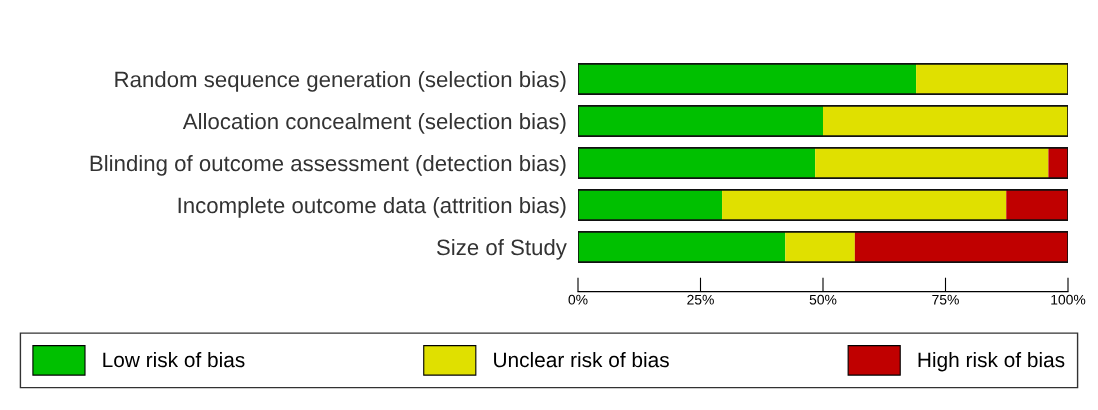  Describe the element at coordinates (945, 299) in the screenshot. I see `x-tick-label: 75%` at that location.